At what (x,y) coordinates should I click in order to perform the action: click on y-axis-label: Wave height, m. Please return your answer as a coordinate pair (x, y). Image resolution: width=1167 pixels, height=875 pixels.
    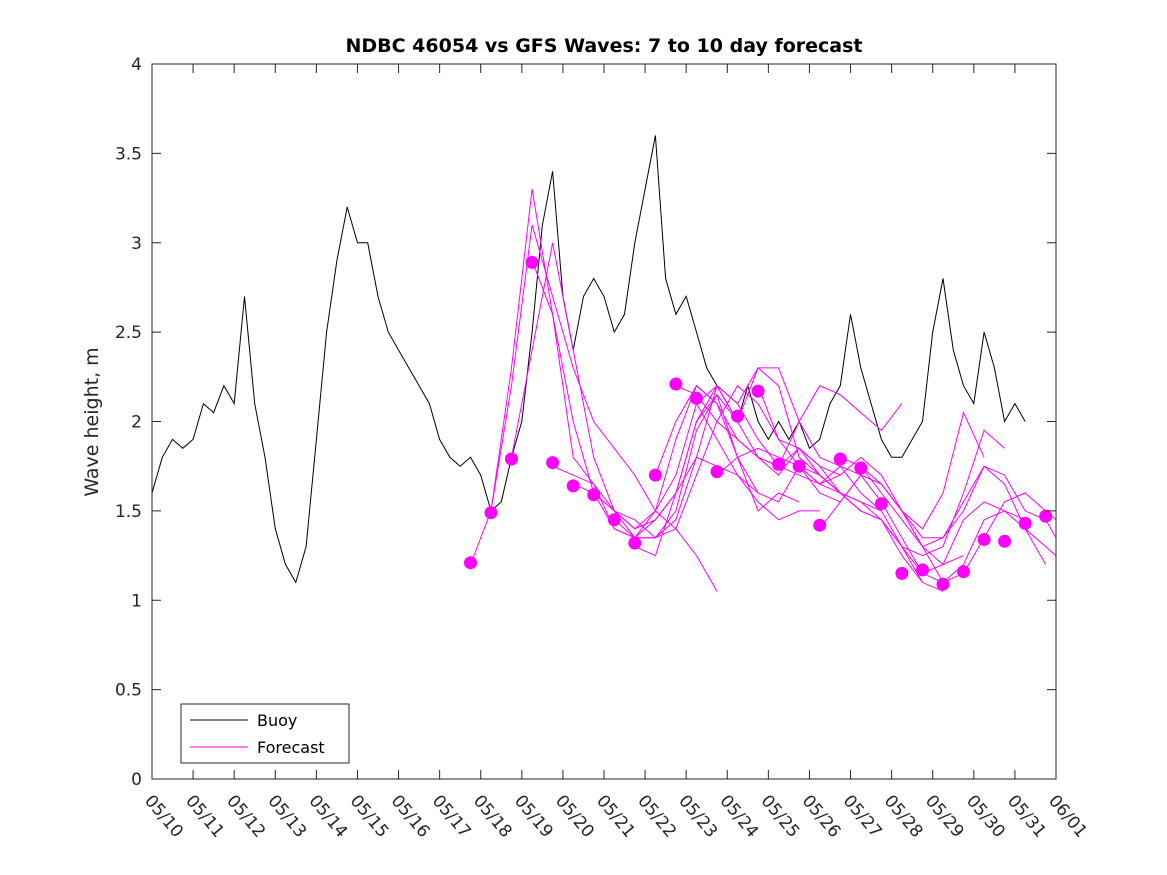
    Looking at the image, I should click on (92, 421).